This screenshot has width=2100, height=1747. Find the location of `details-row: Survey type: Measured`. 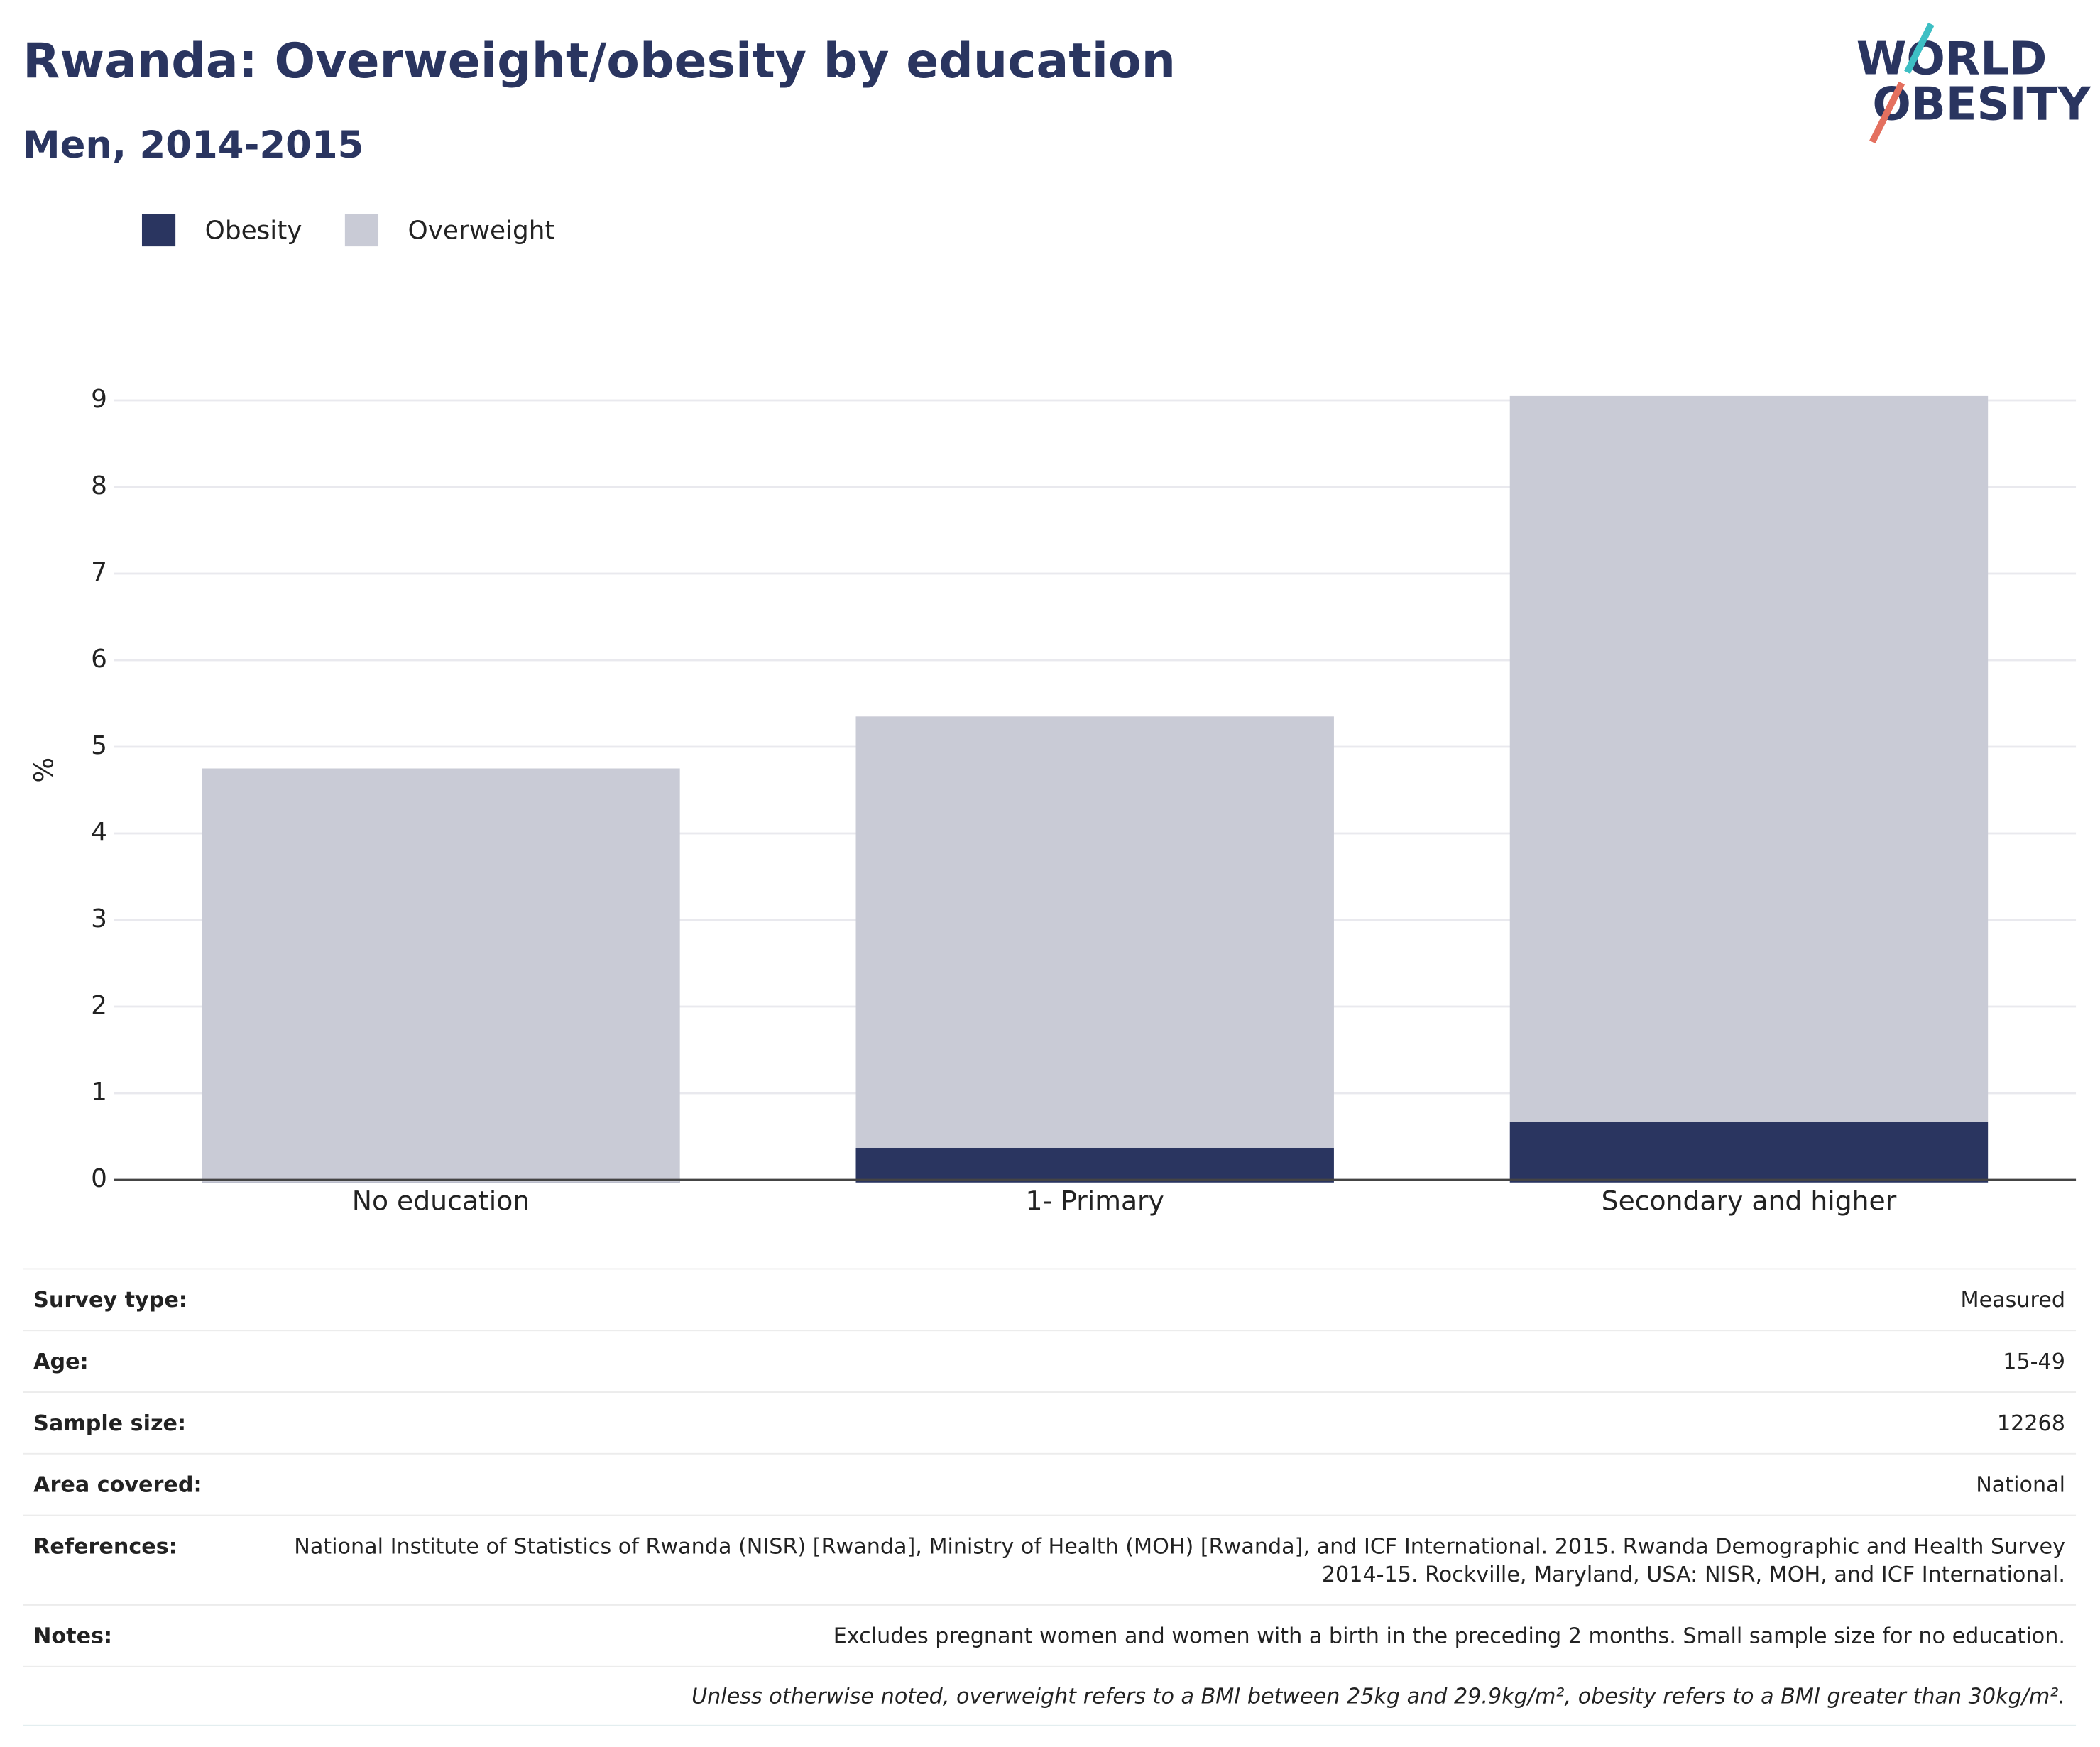

details-row: Survey type: Measured is located at coordinates (1050, 1300).